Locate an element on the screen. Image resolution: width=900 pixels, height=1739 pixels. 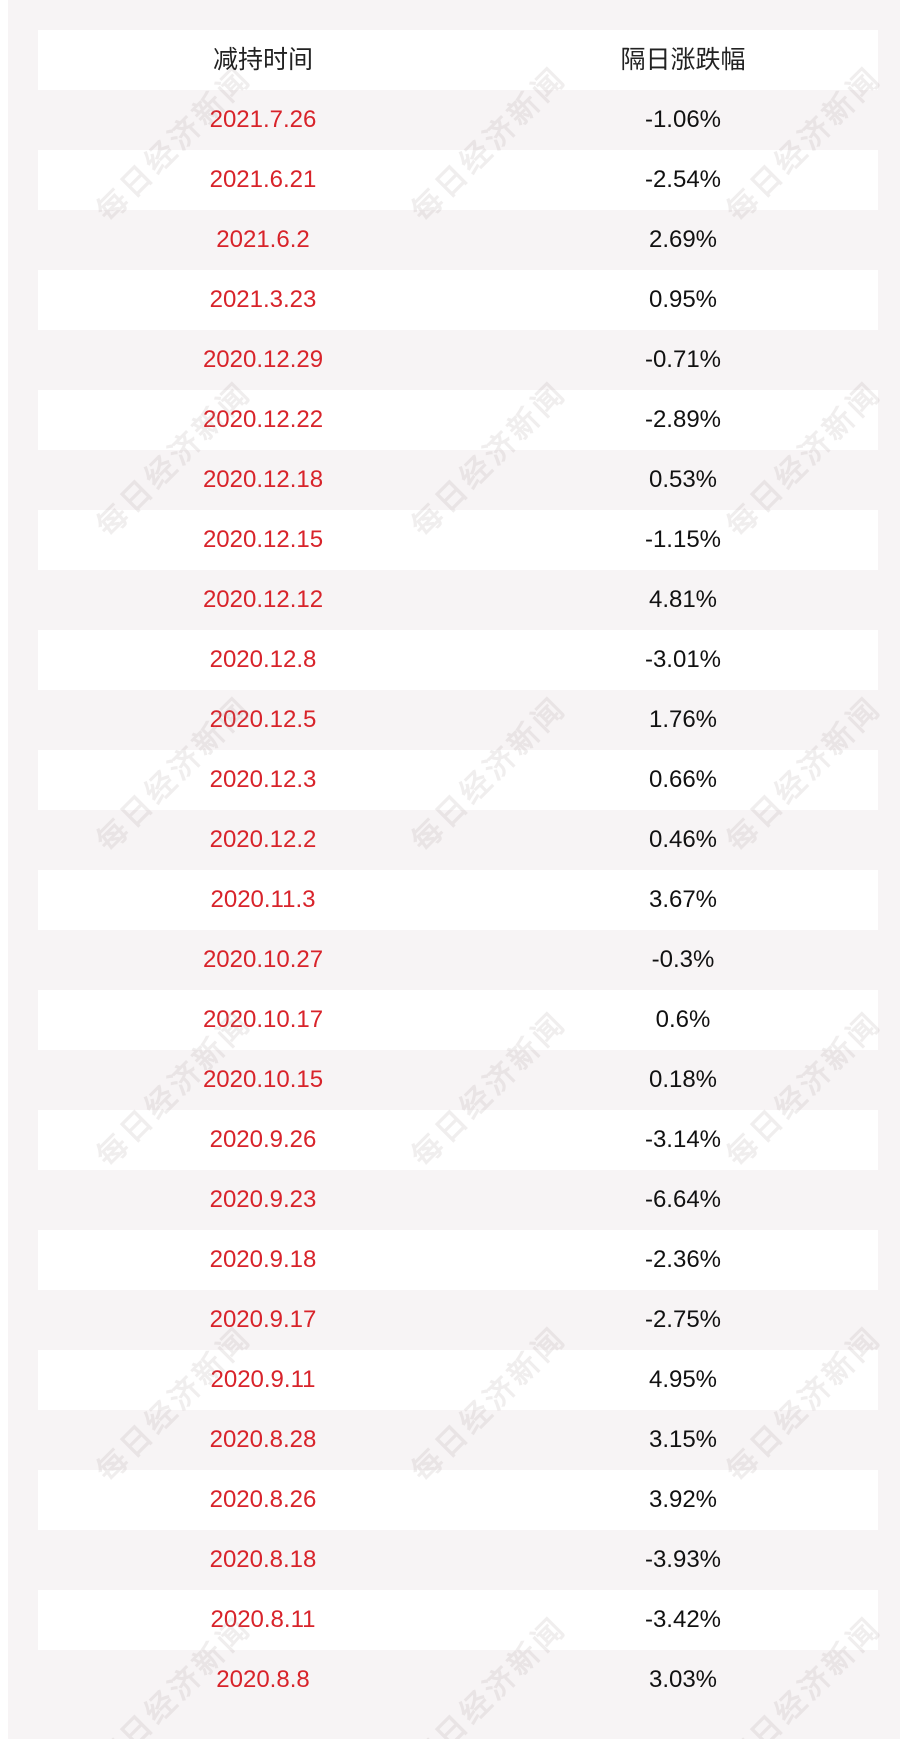
next-day-change: -3.93% is located at coordinates (683, 1559).